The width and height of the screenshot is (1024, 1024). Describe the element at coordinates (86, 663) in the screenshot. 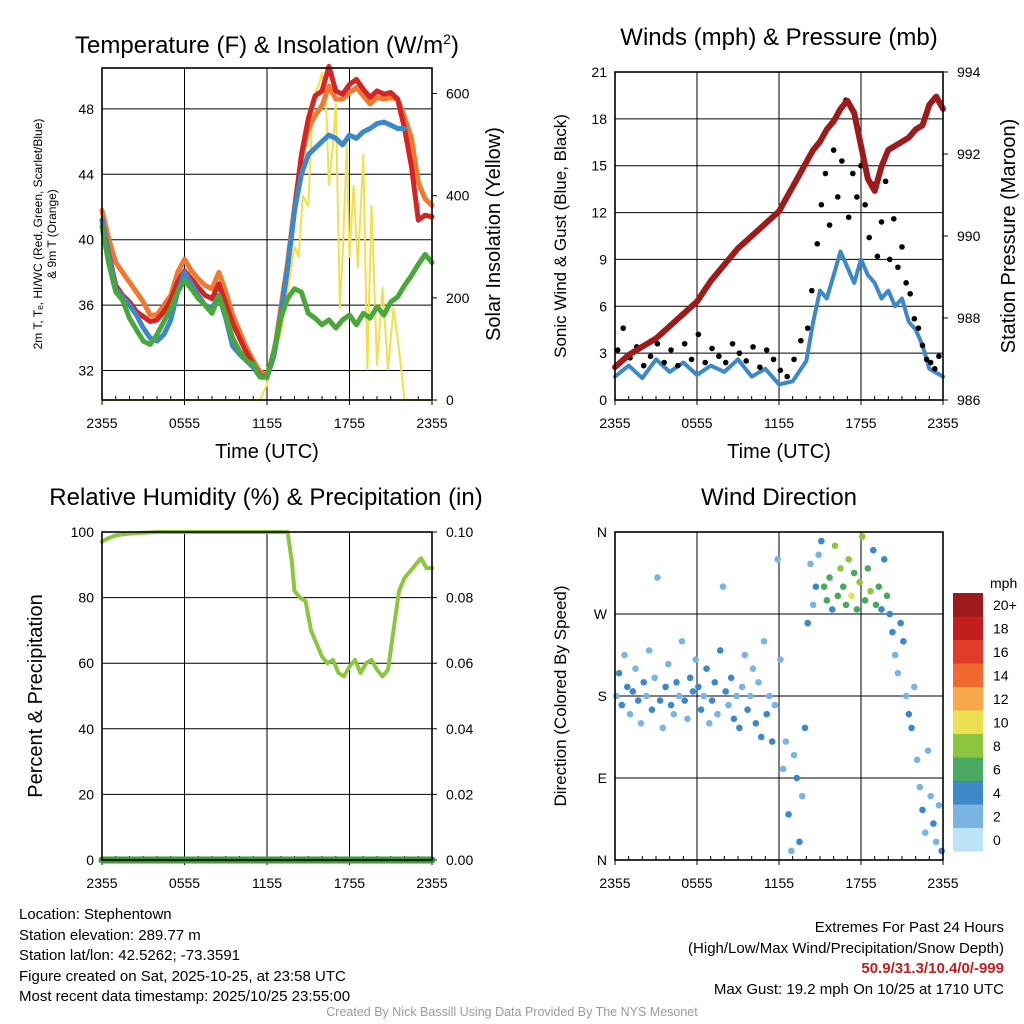

I see `y-tick-label: 60` at that location.